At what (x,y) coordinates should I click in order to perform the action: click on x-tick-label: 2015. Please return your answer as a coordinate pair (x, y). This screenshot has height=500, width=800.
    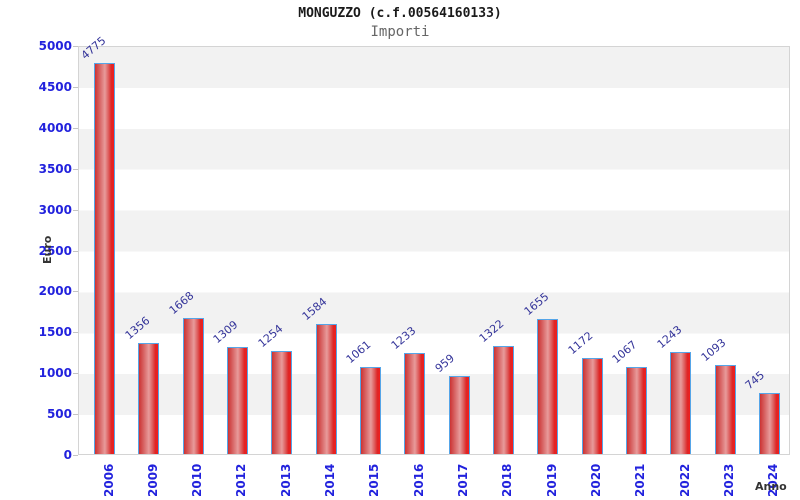
    Looking at the image, I should click on (374, 480).